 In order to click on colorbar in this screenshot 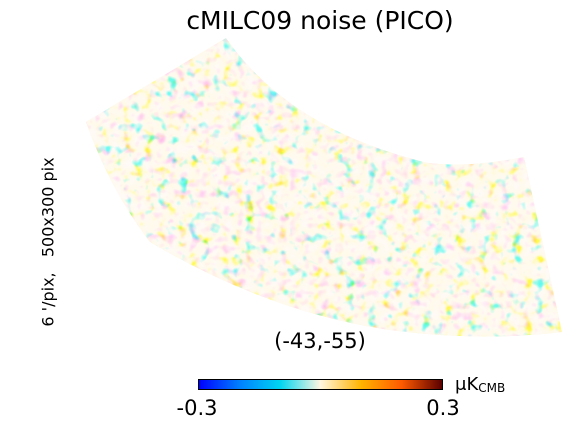, I will do `click(320, 384)`.